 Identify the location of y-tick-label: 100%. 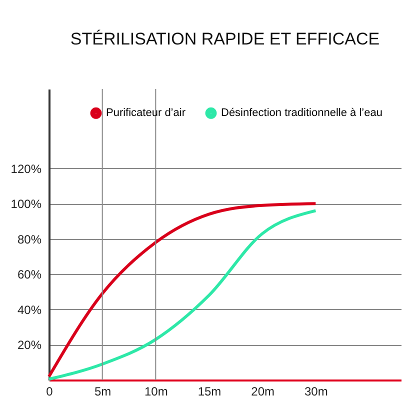
(26, 204).